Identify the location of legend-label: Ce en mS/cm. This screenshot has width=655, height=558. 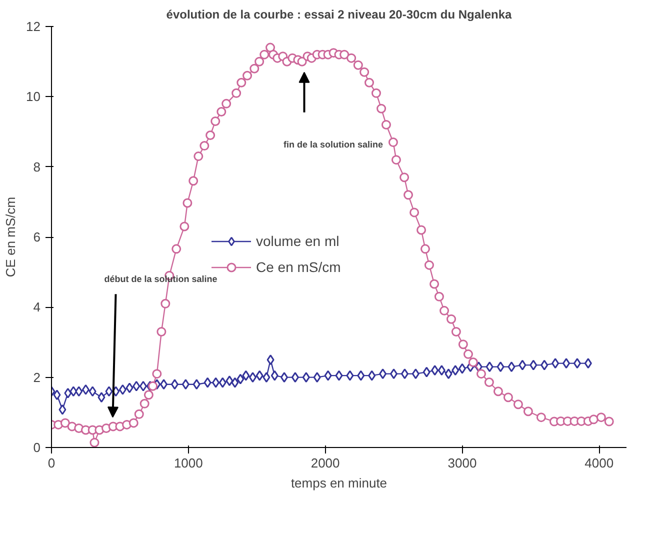
(298, 267).